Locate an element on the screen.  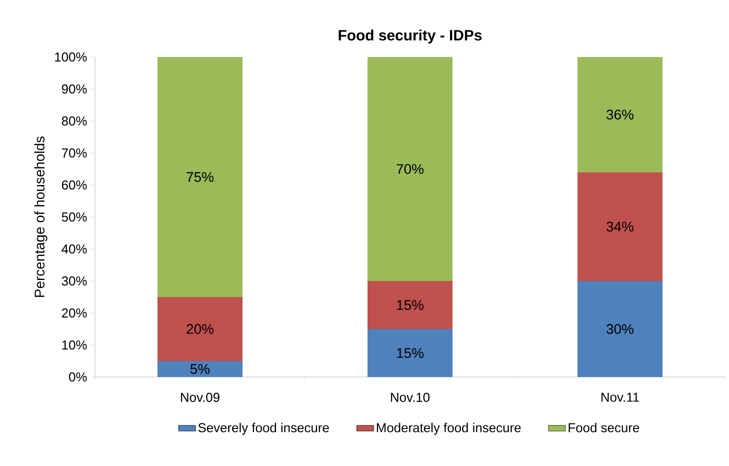
y-tick-label: 80% is located at coordinates (74, 121).